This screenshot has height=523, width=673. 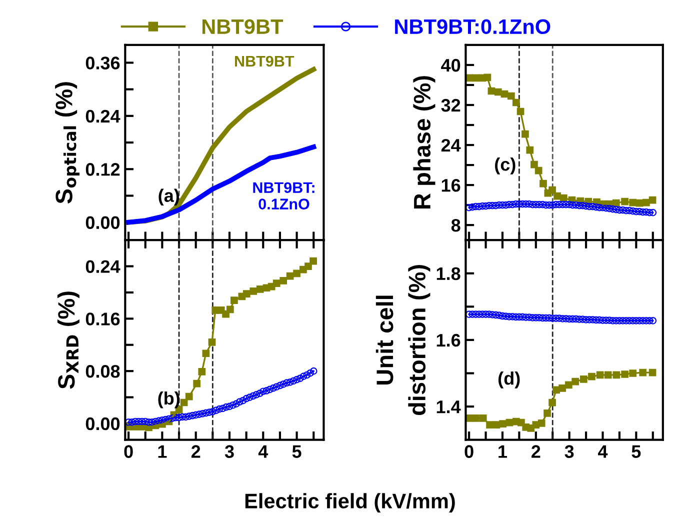 What do you see at coordinates (103, 319) in the screenshot?
I see `y-tick-label: 0.16` at bounding box center [103, 319].